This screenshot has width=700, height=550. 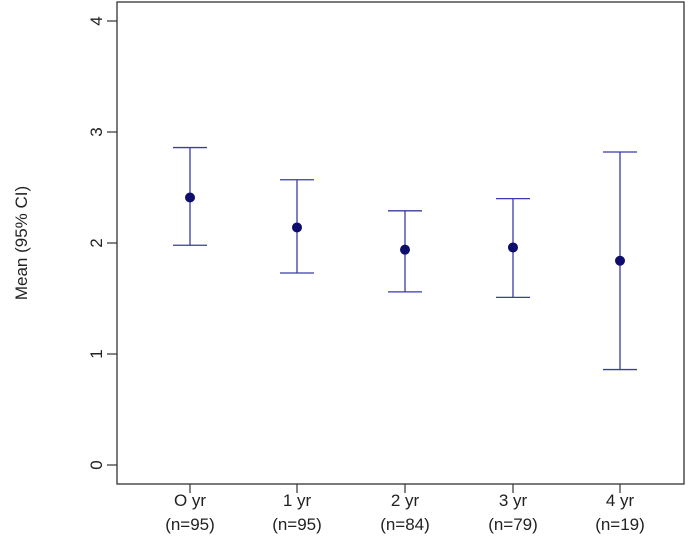 I want to click on y-axis: 0 1 2 3 4, so click(x=102, y=243).